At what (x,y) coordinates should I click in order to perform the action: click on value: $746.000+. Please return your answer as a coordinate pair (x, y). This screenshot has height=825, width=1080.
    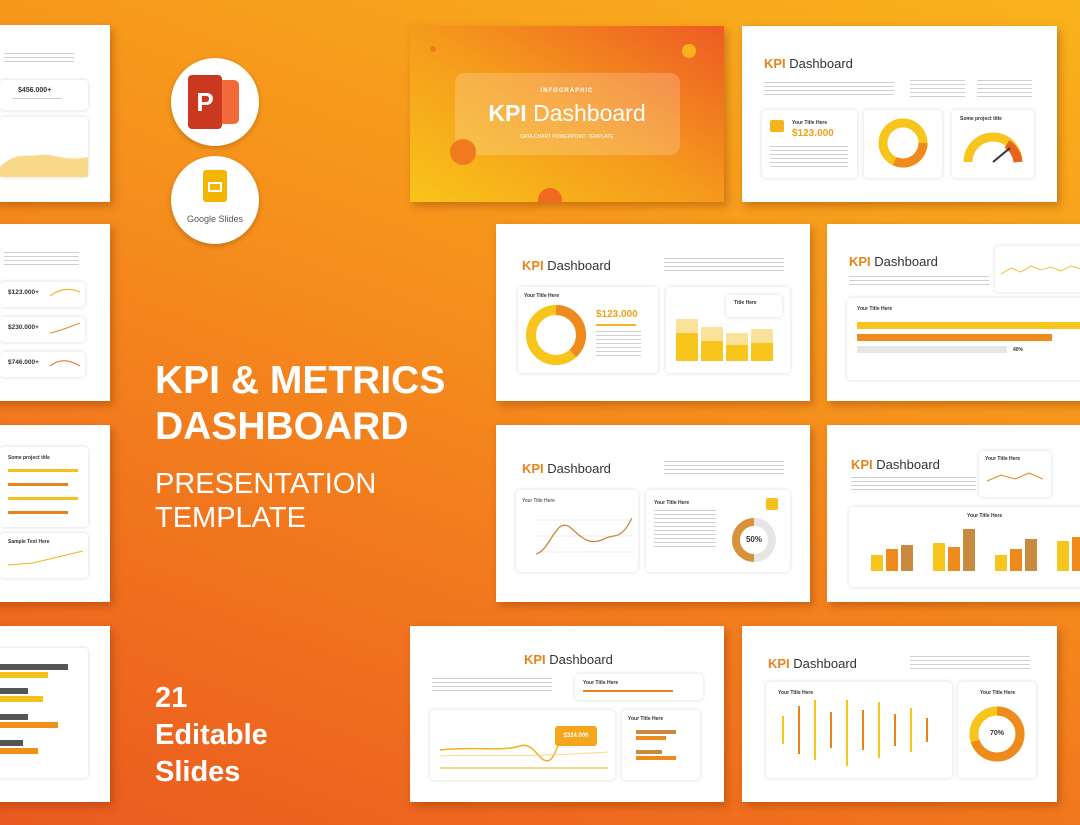
    Looking at the image, I should click on (23, 362).